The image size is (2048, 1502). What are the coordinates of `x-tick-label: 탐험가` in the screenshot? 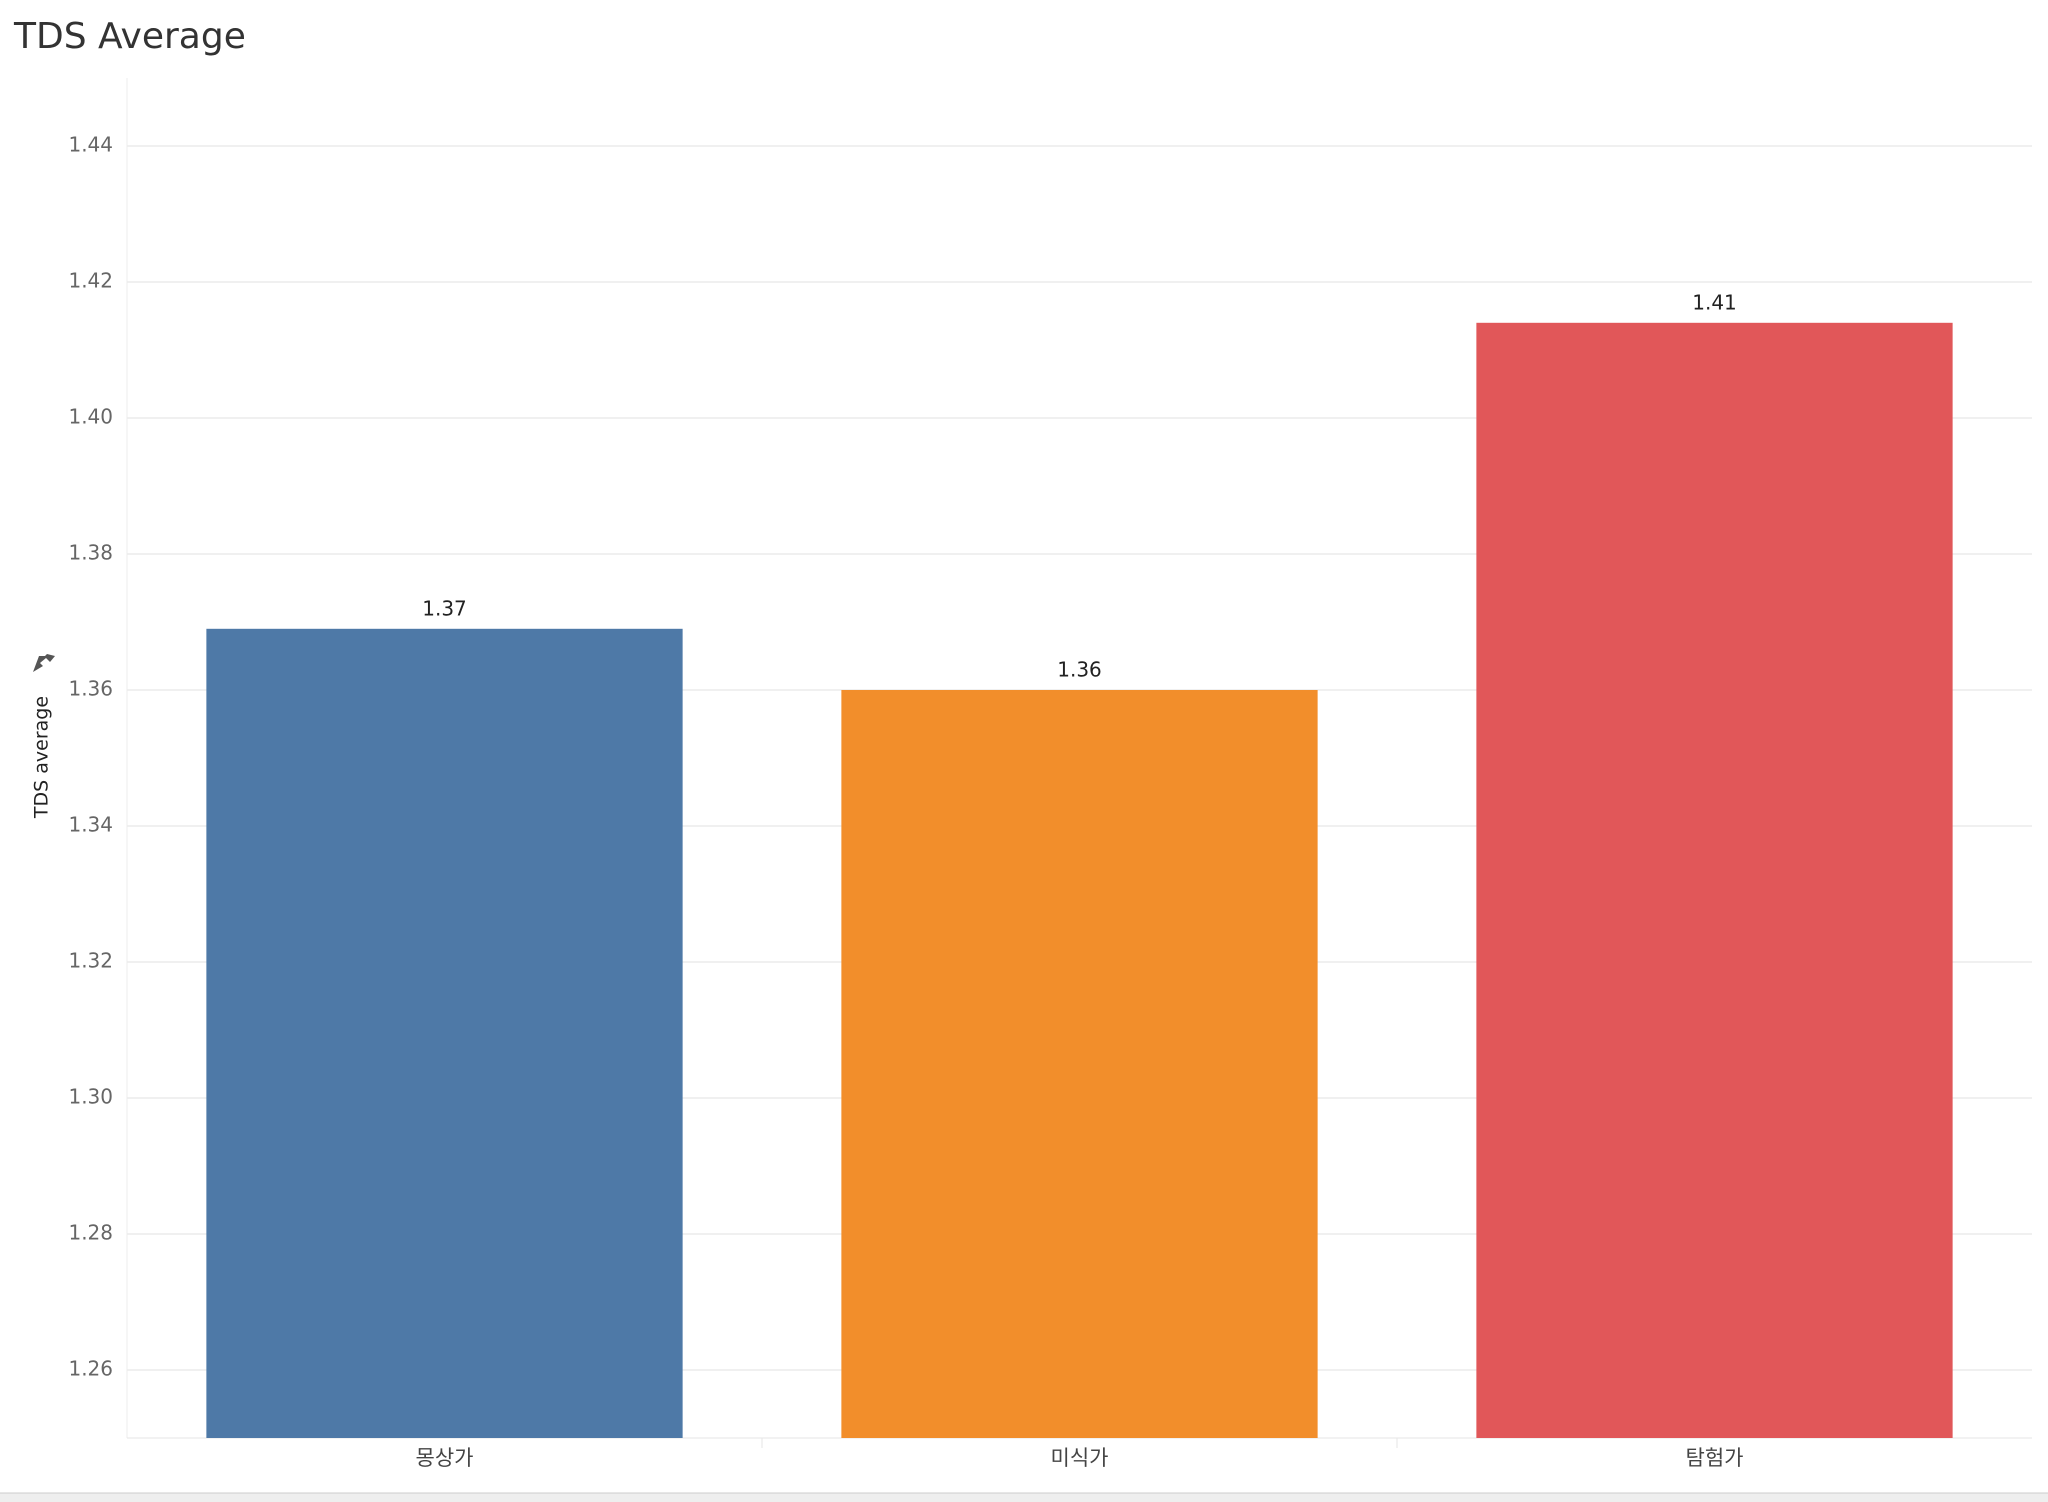 It's located at (1715, 1458).